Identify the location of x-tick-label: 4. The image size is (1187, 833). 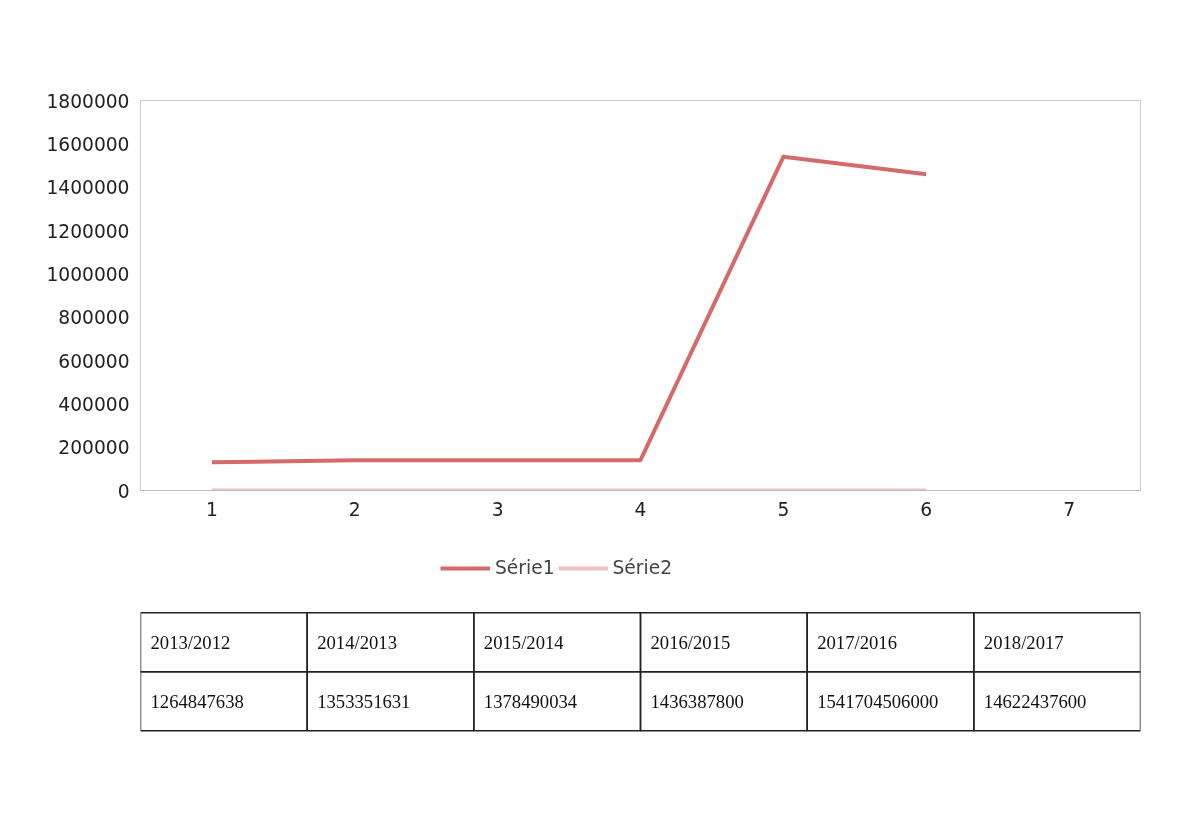
(640, 509).